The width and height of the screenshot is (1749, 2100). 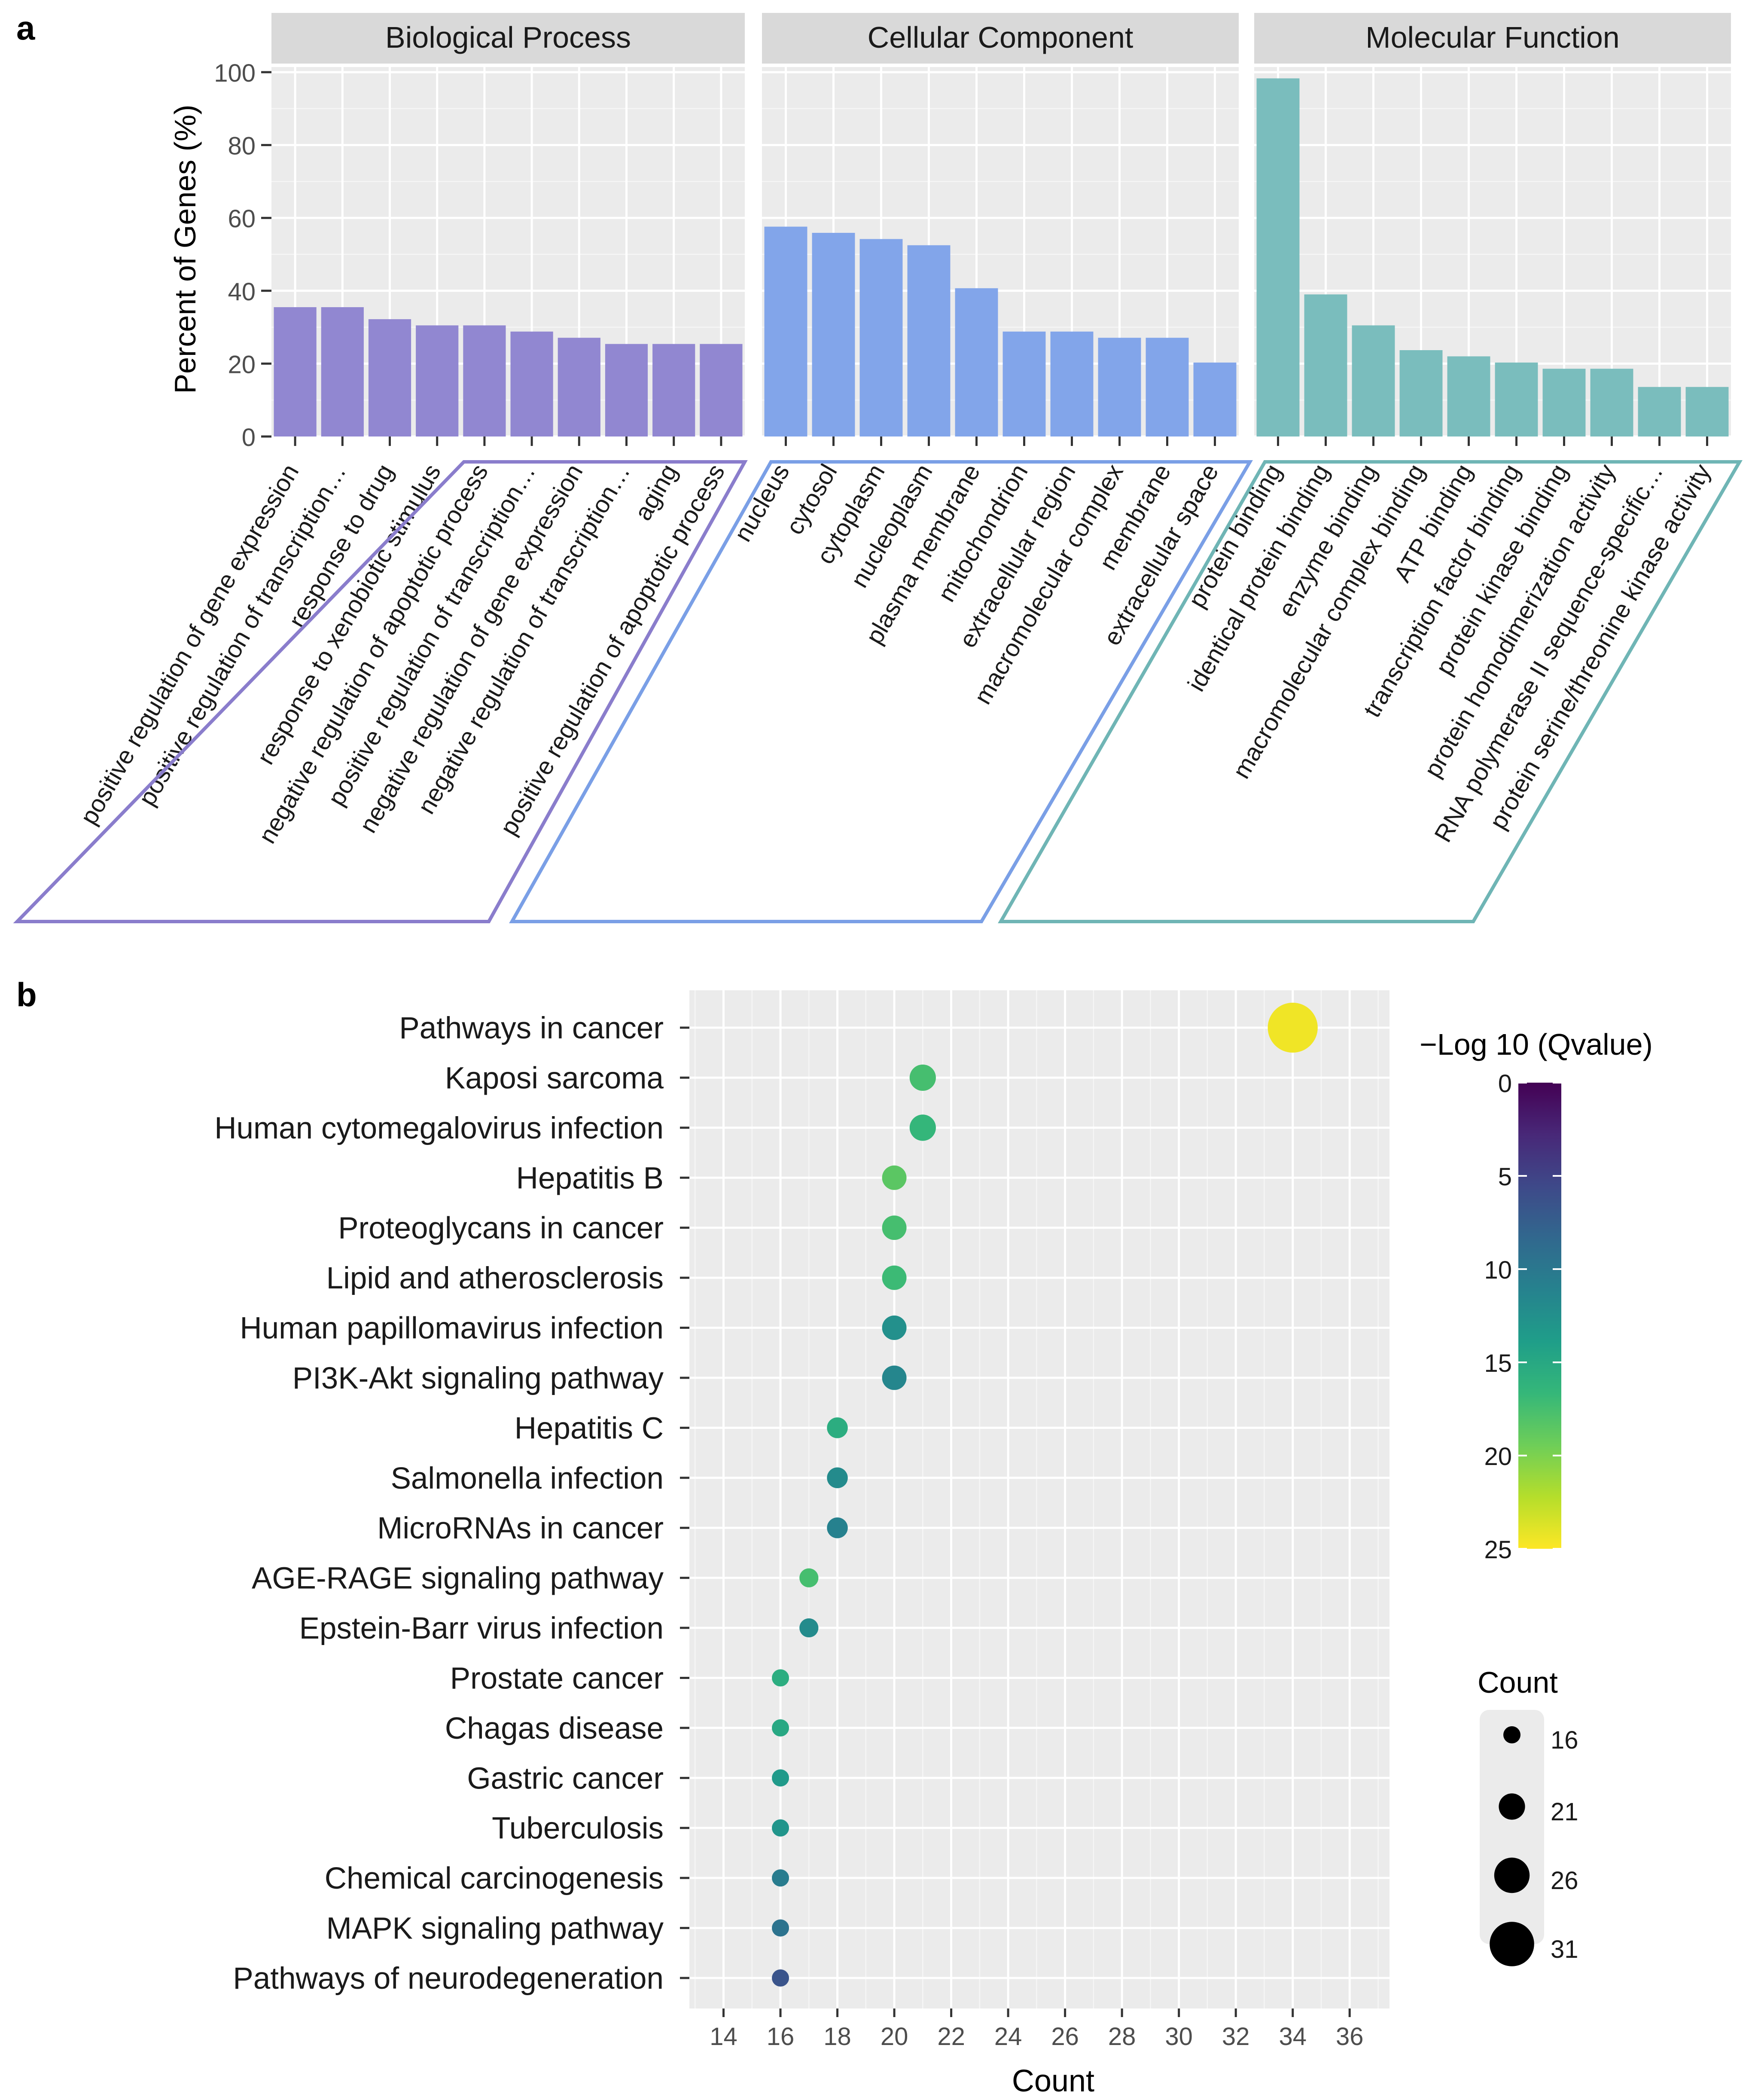 I want to click on y-tick-label: 40, so click(x=242, y=292).